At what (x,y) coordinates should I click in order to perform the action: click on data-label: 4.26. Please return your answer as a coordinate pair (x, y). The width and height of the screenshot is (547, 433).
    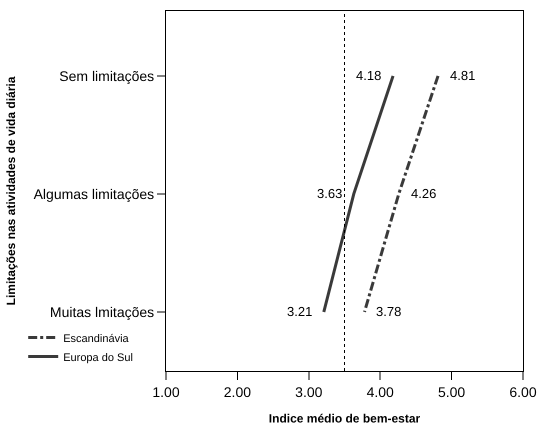
    Looking at the image, I should click on (423, 193).